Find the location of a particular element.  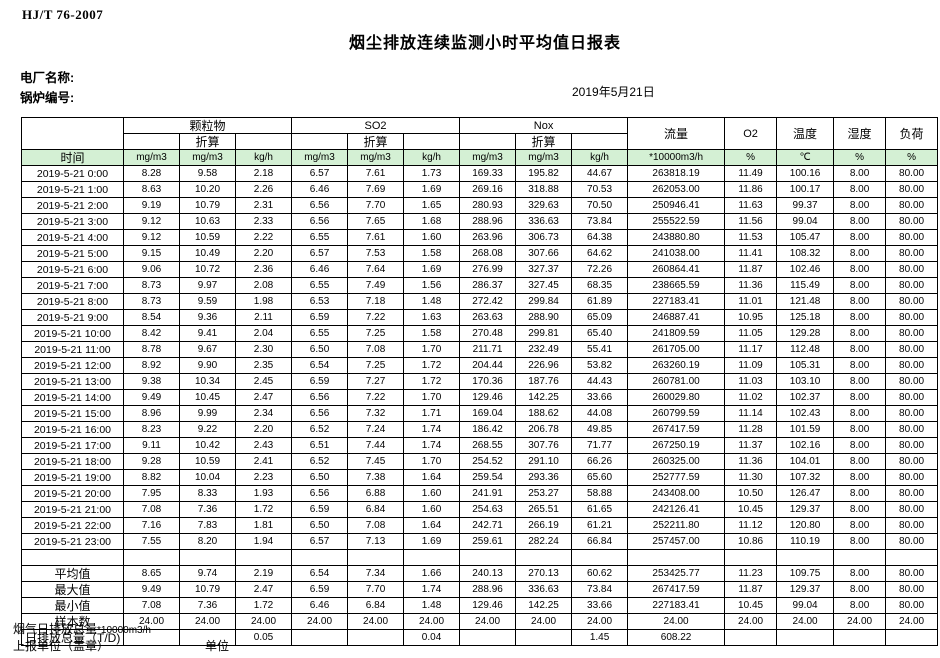

cell-value-8: 33.66 is located at coordinates (600, 397).